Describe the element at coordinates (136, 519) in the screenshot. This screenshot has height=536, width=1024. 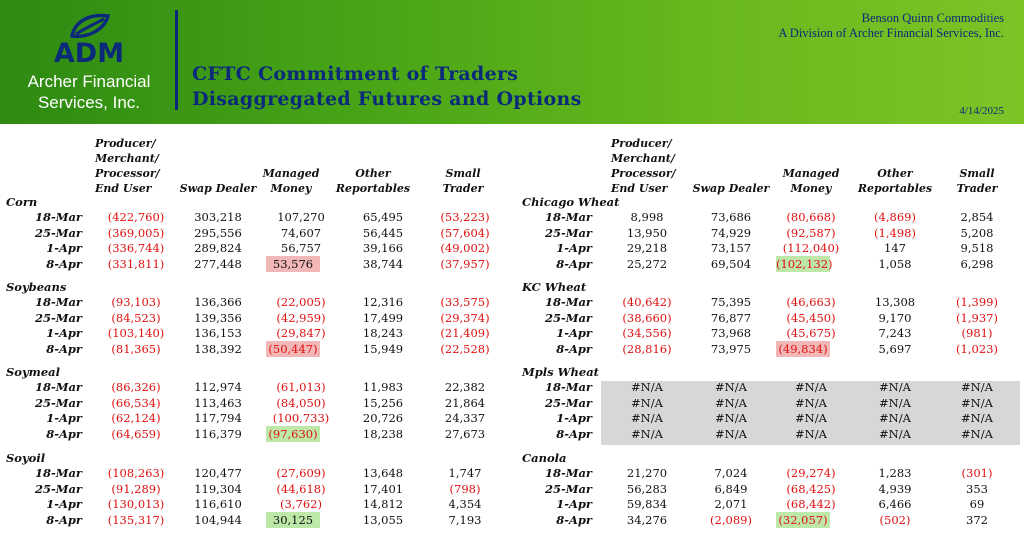
I see `table-cell: (135,317)` at that location.